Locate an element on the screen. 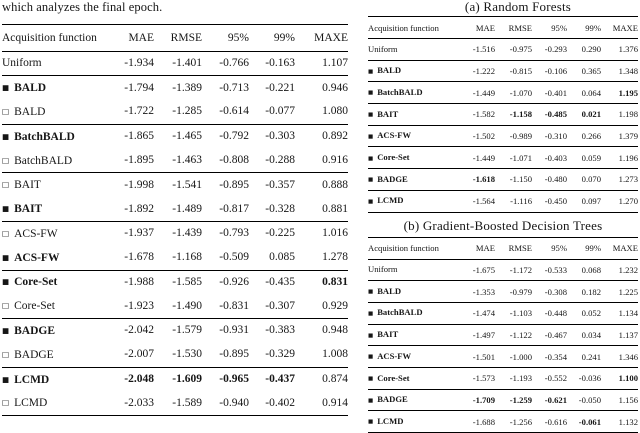 Image resolution: width=640 pixels, height=433 pixels. maxe-value: 0.916 is located at coordinates (321, 161).